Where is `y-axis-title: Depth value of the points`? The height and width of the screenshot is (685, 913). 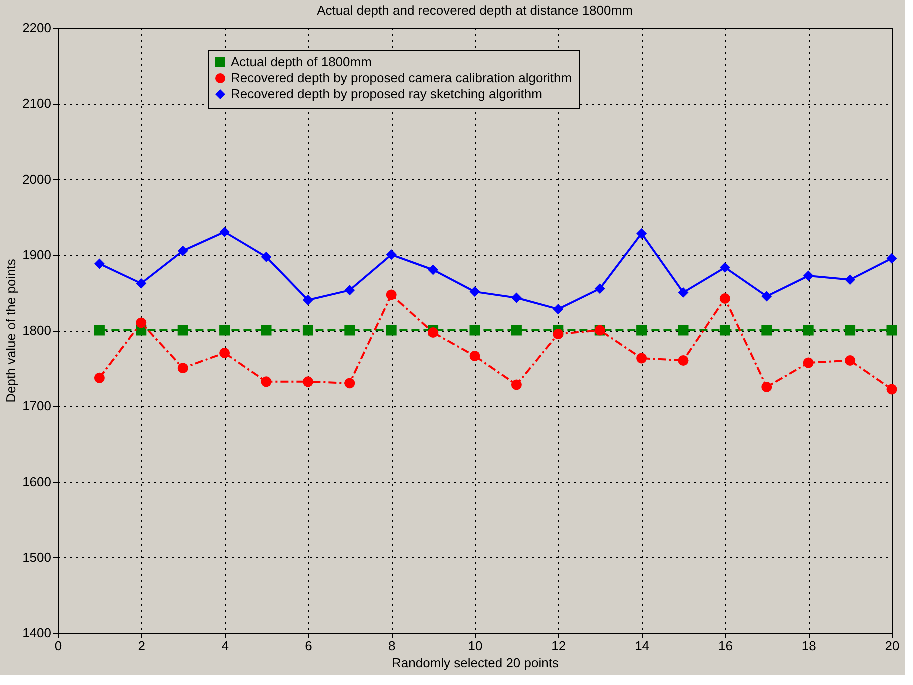
y-axis-title: Depth value of the points is located at coordinates (11, 330).